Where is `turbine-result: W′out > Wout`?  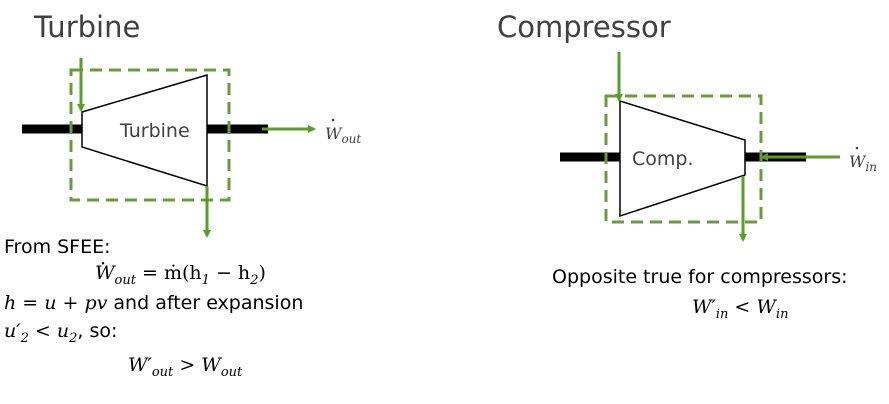
turbine-result: W′out > Wout is located at coordinates (185, 367).